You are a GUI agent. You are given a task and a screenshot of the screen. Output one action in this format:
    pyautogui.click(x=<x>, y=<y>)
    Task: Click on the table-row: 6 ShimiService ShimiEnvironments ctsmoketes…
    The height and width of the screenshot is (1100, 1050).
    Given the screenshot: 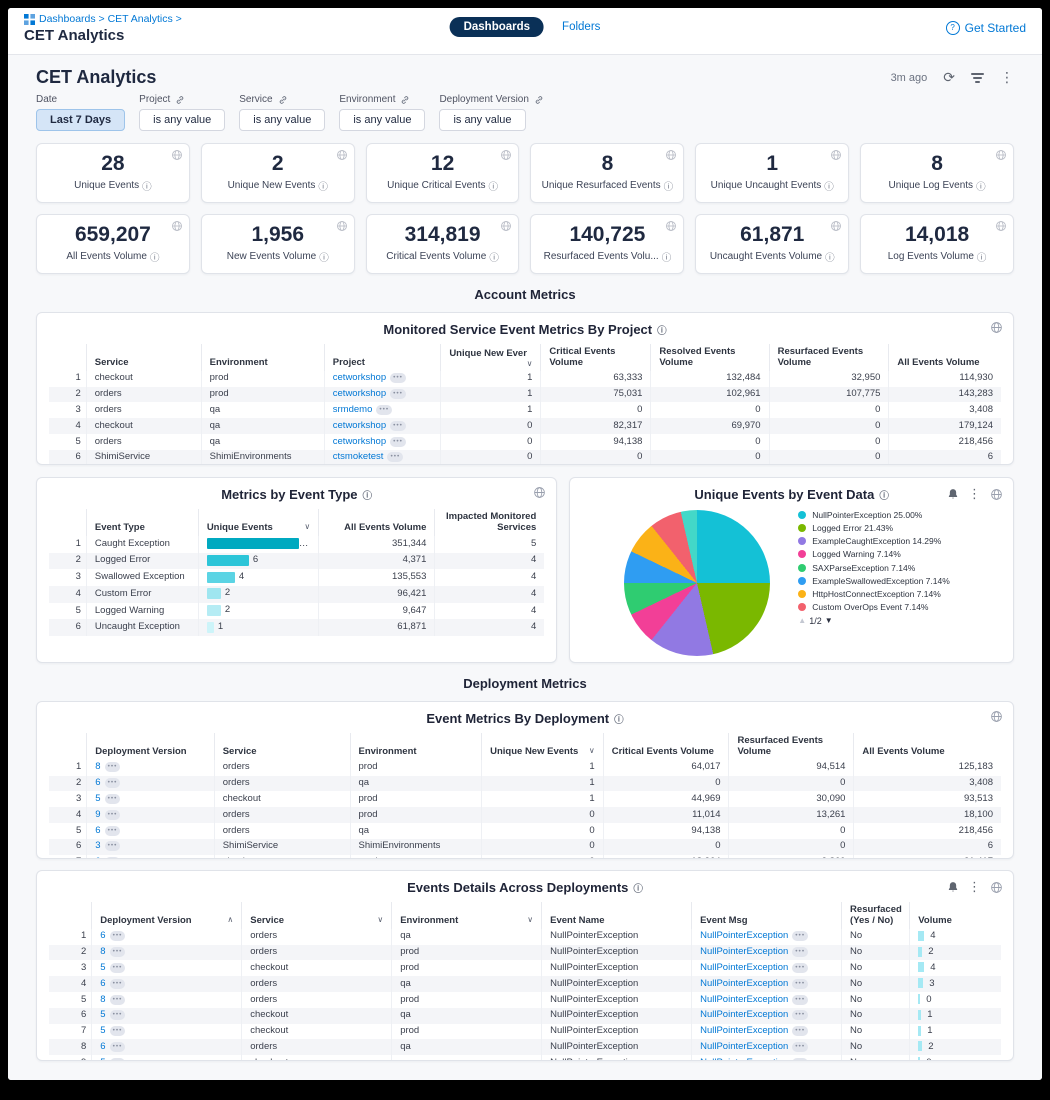 What is the action you would take?
    pyautogui.click(x=525, y=456)
    